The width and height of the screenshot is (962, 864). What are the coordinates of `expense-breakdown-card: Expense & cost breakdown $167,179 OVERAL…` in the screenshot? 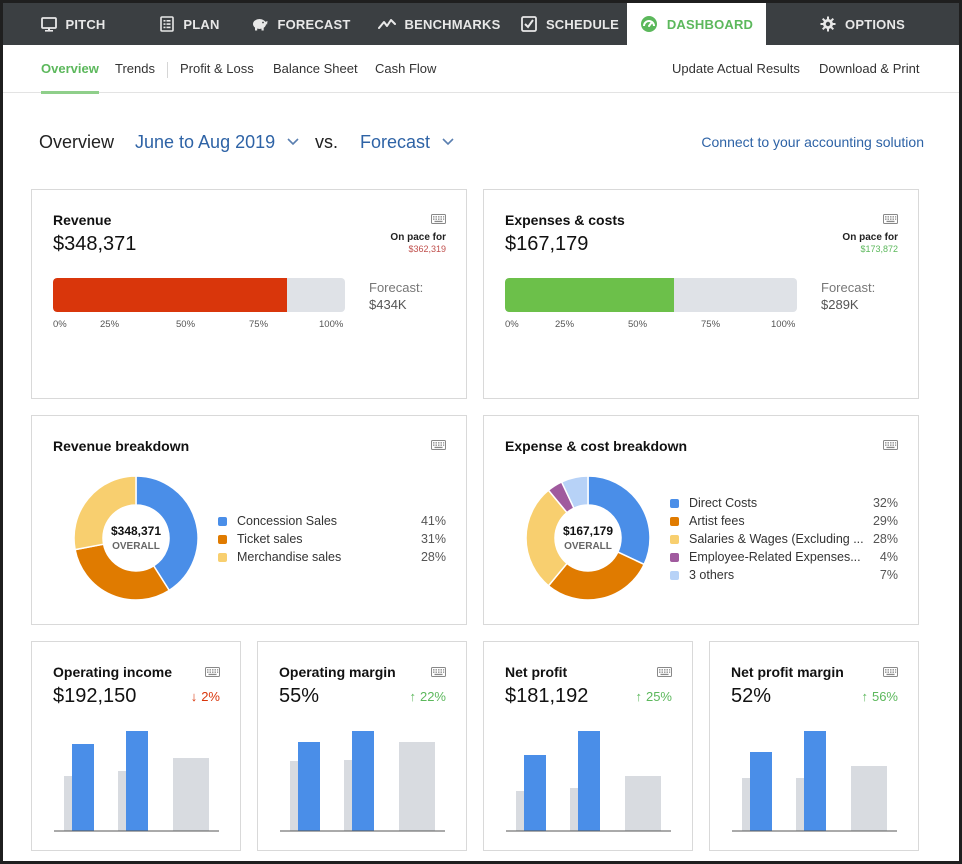 It's located at (701, 520).